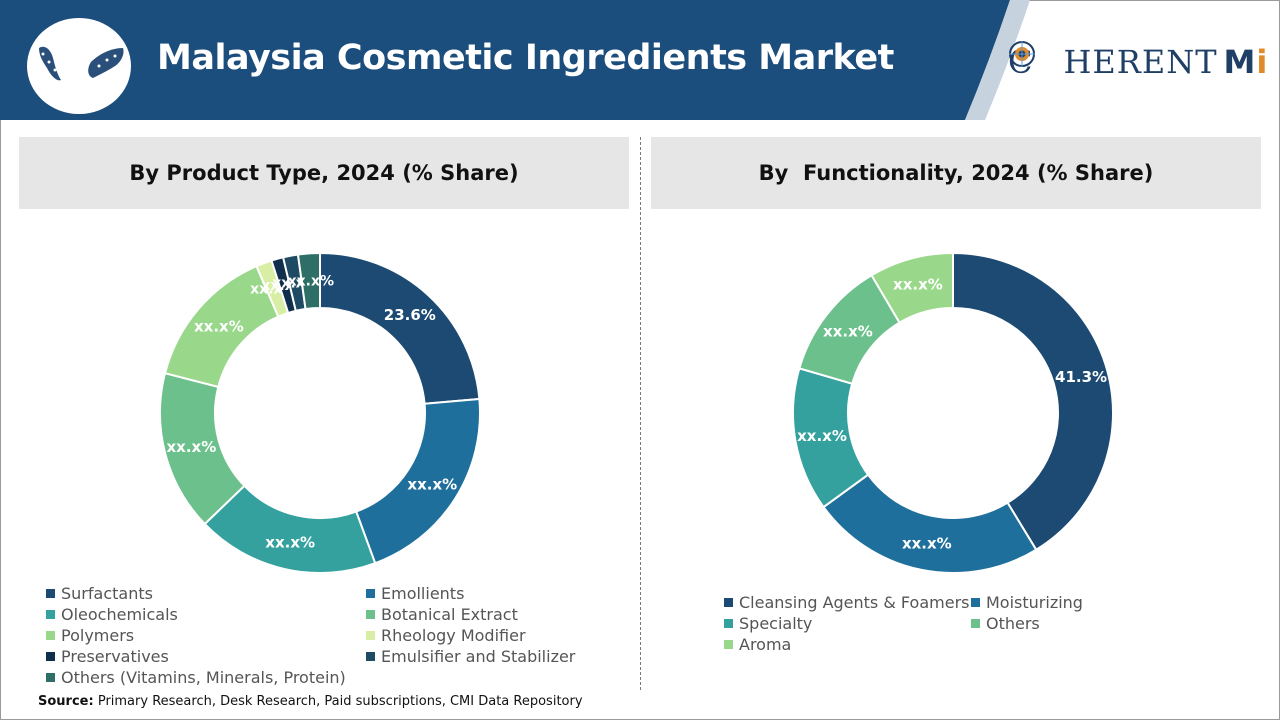 The image size is (1280, 720). Describe the element at coordinates (400, 328) in the screenshot. I see `product-type-slice-surfactants` at that location.